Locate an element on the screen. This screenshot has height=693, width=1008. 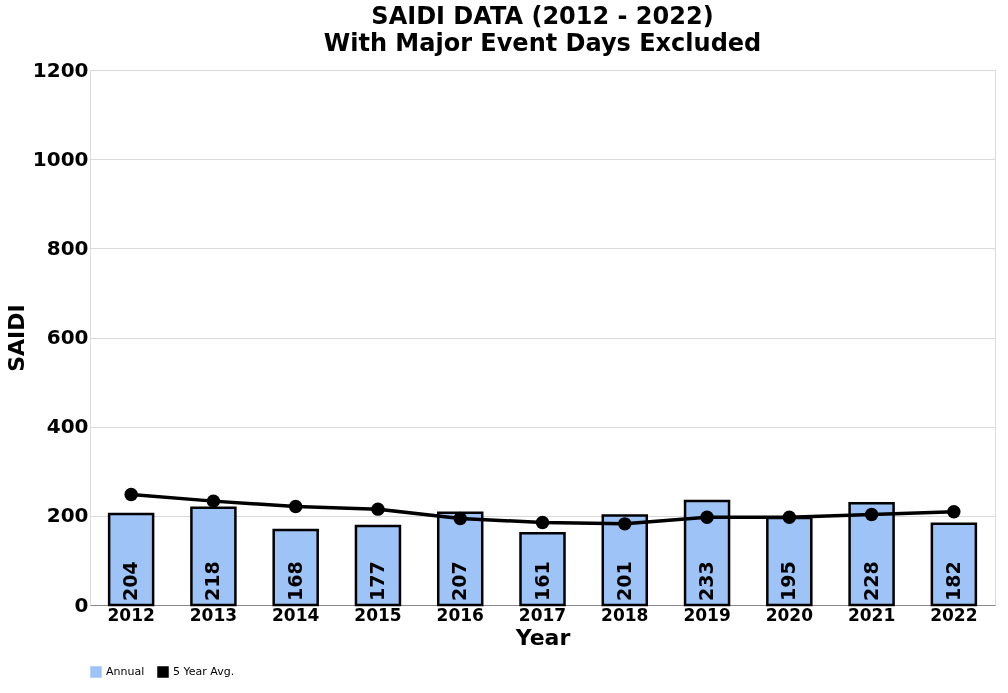
y-tick-label: 800 is located at coordinates (67, 247).